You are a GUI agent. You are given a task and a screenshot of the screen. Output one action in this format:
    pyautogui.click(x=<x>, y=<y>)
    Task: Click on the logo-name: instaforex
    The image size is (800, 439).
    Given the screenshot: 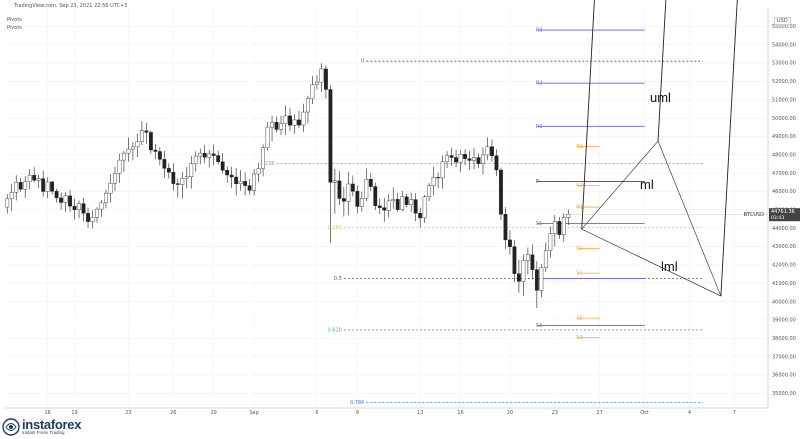 What is the action you would take?
    pyautogui.click(x=52, y=425)
    